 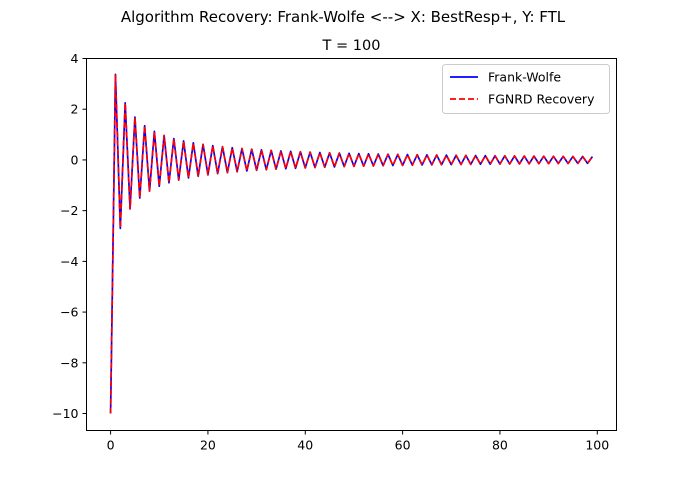 What do you see at coordinates (65, 413) in the screenshot?
I see `y-tick-label: −10` at bounding box center [65, 413].